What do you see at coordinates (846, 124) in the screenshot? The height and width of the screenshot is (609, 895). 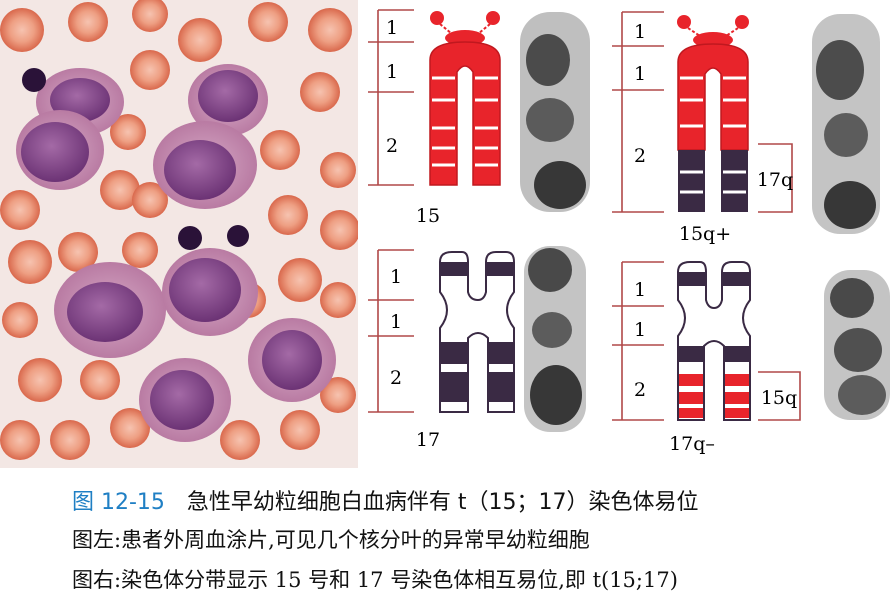 I see `photo-chr15q` at bounding box center [846, 124].